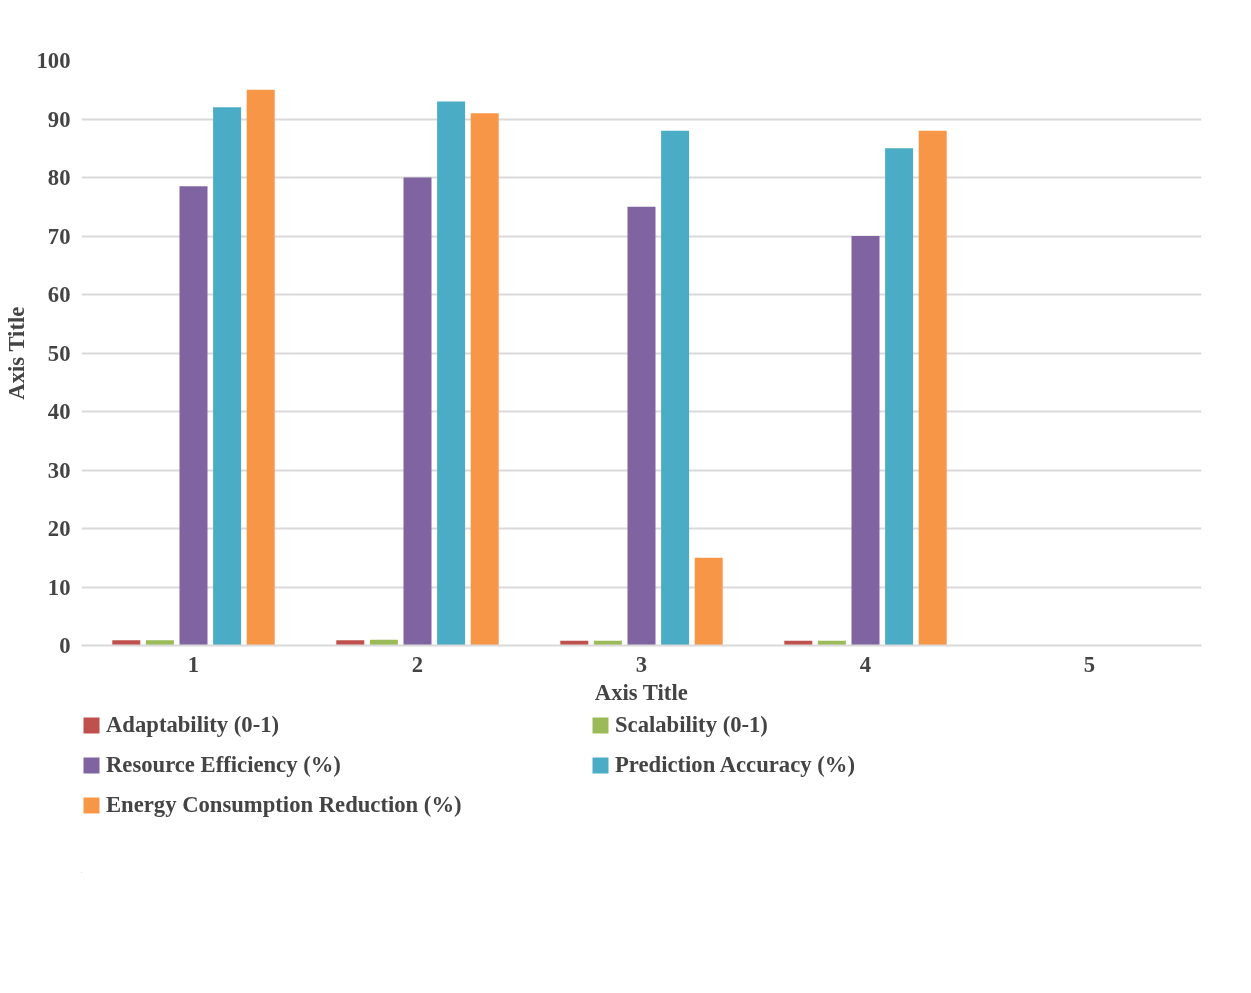  I want to click on y-tick-label: 50, so click(59, 353).